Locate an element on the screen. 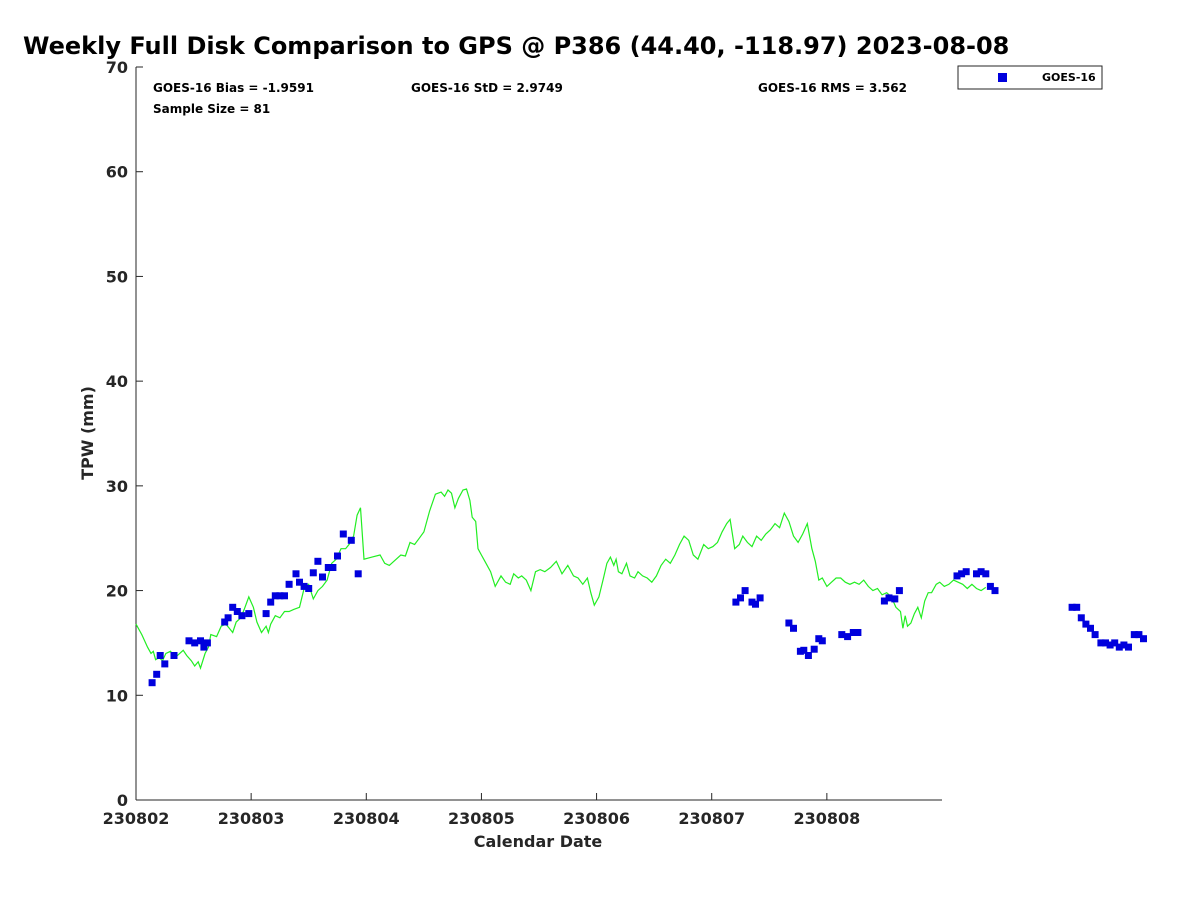 Image resolution: width=1200 pixels, height=900 pixels. legend: GOES-16 is located at coordinates (1030, 77).